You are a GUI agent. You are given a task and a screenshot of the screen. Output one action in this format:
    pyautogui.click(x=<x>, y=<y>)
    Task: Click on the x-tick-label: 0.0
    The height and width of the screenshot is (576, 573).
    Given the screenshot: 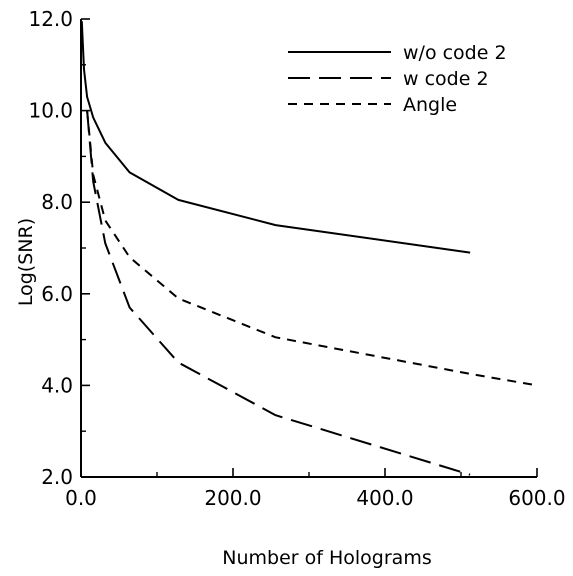 What is the action you would take?
    pyautogui.click(x=81, y=498)
    